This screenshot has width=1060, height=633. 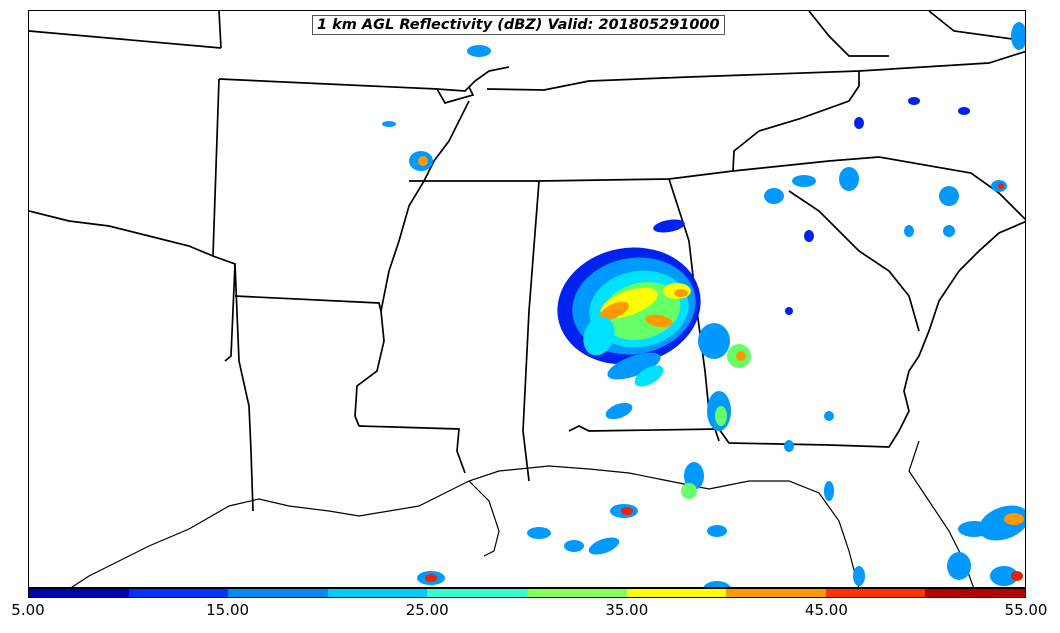 What do you see at coordinates (1026, 610) in the screenshot?
I see `colorbar-tick-label: 55.00` at bounding box center [1026, 610].